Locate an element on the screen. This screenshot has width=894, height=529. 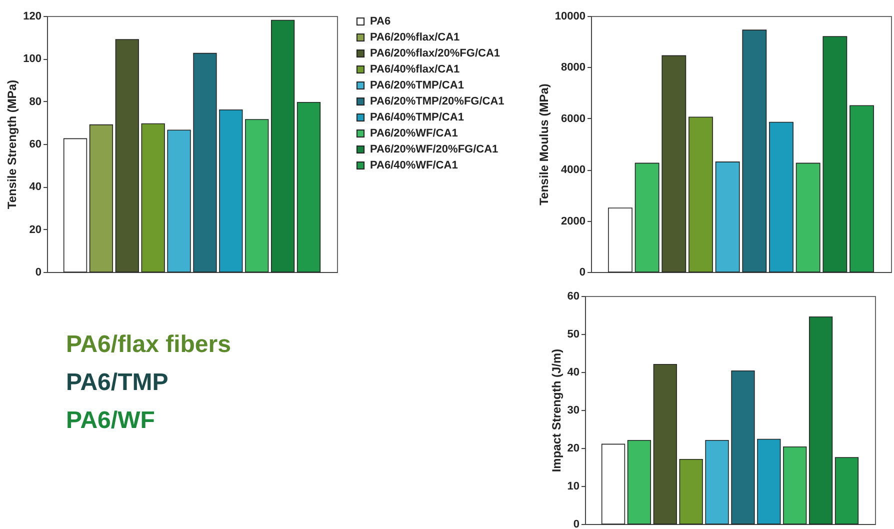
text: PA6/TMP is located at coordinates (118, 383).